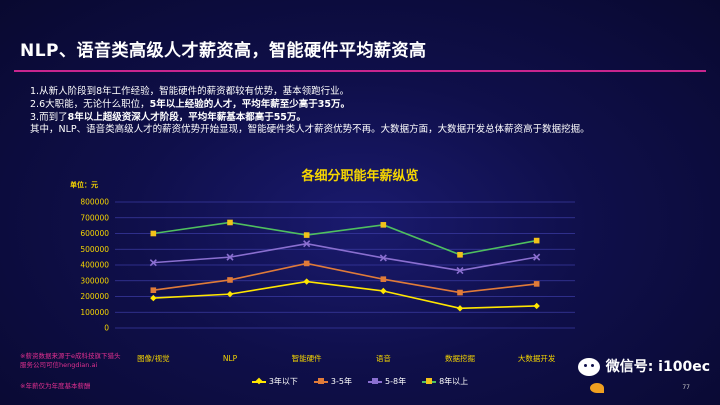 Image resolution: width=720 pixels, height=405 pixels. What do you see at coordinates (597, 388) in the screenshot?
I see `brand-logo-icon` at bounding box center [597, 388].